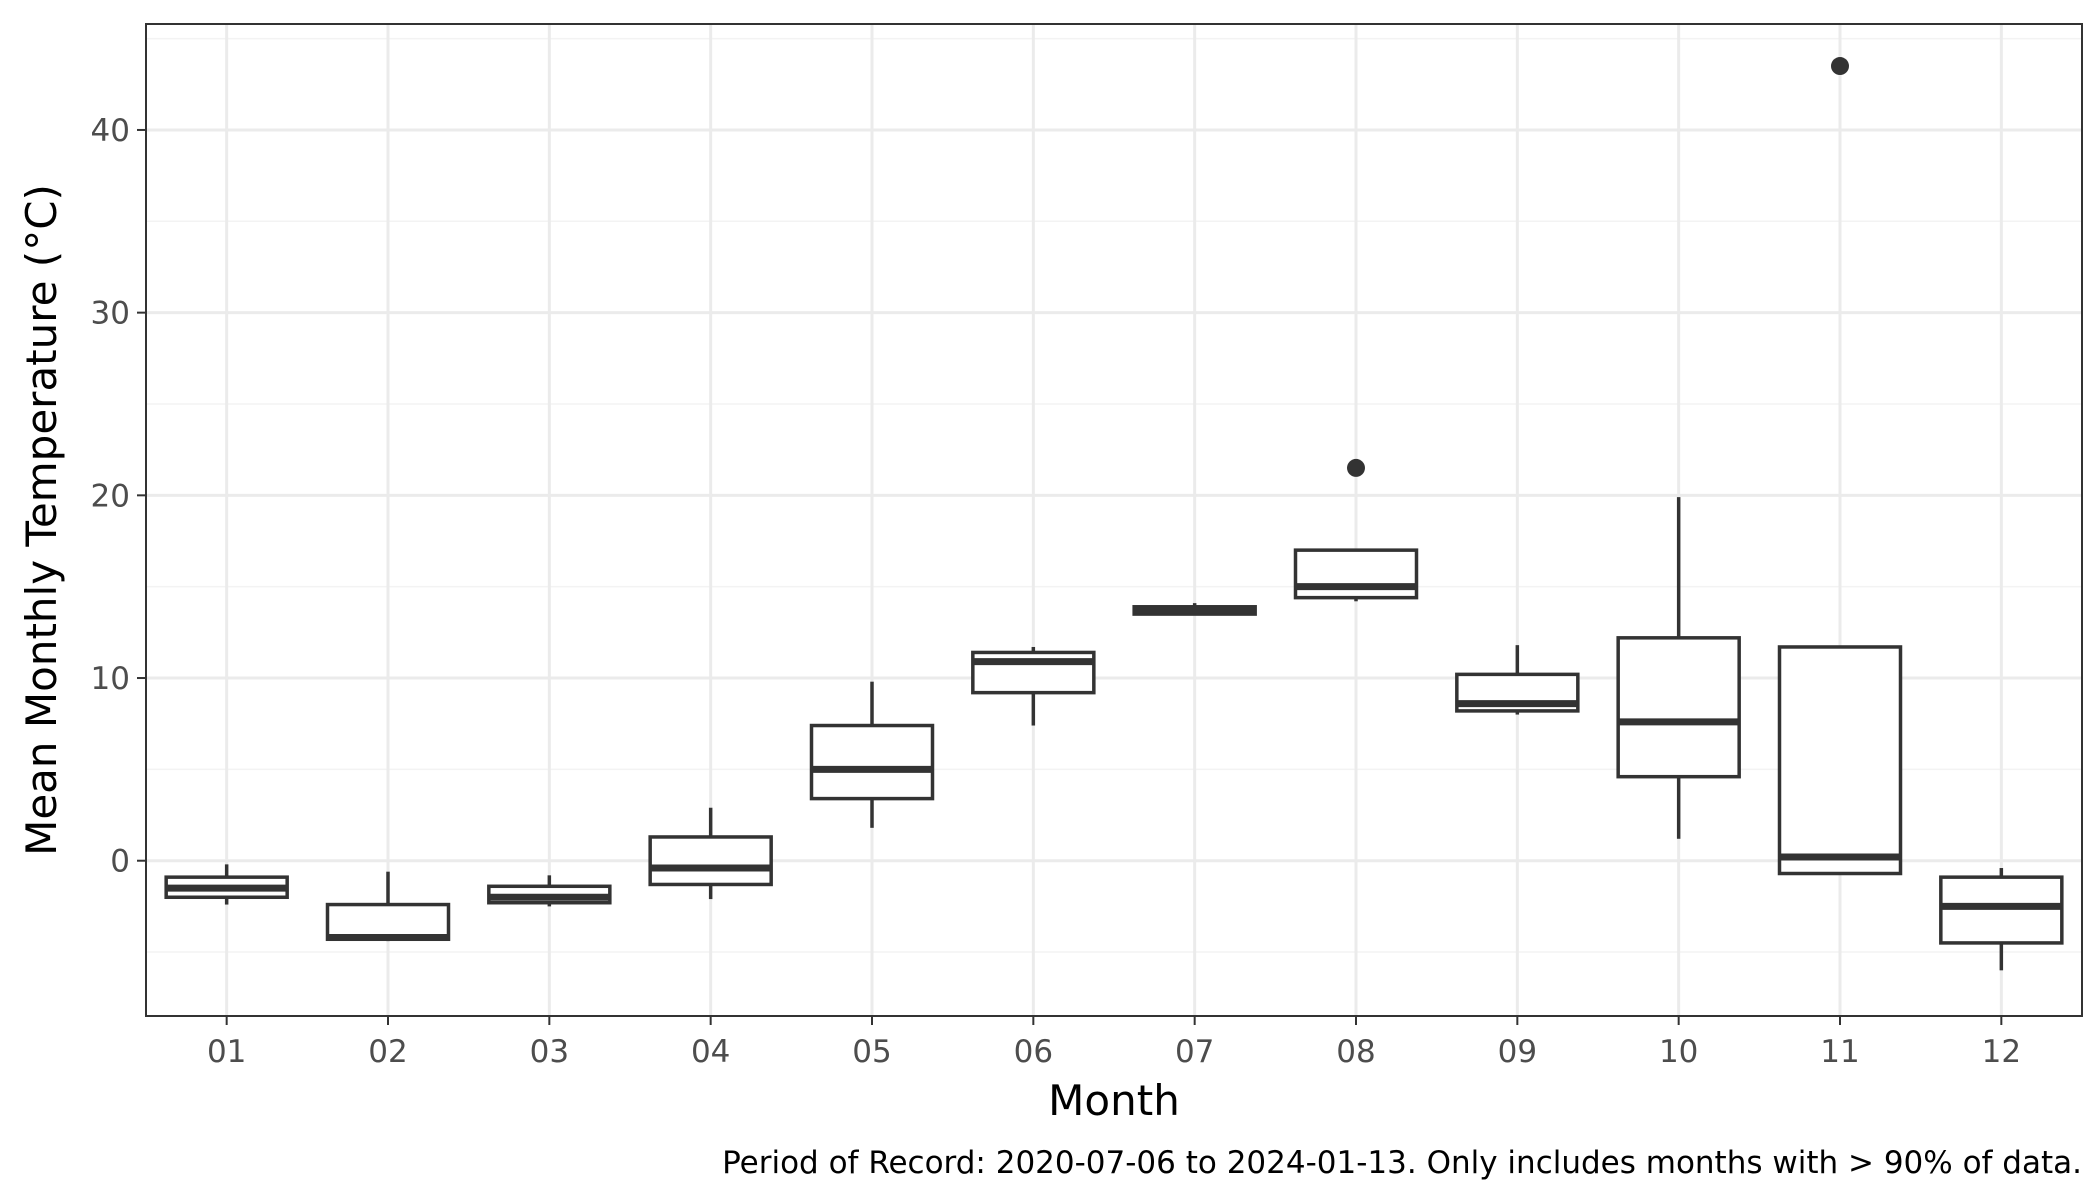  I want to click on x-tick-label: 11, so click(1839, 1052).